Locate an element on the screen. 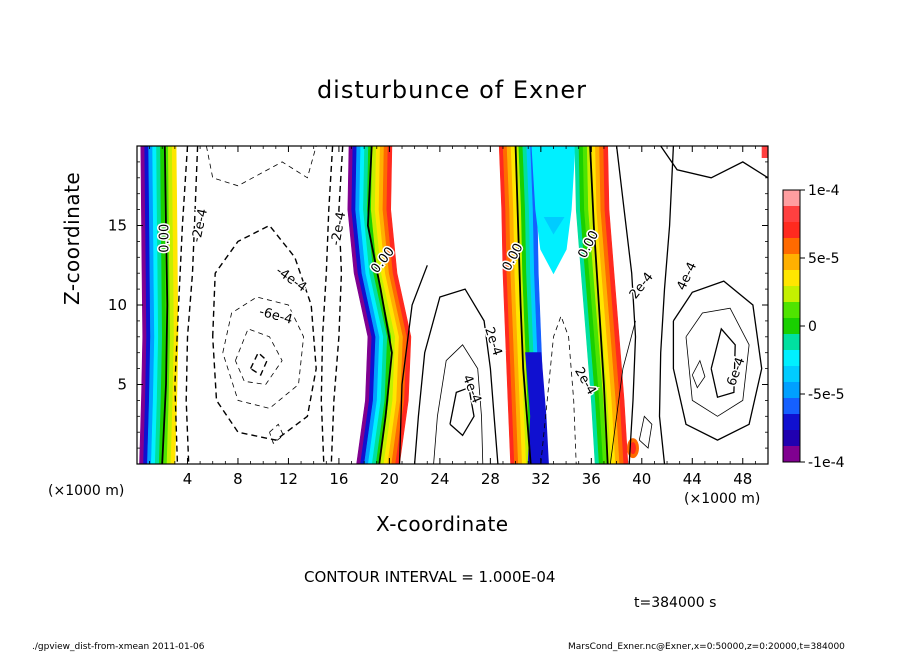 The width and height of the screenshot is (904, 654). x-unit-left: (×1000 m) is located at coordinates (86, 491).